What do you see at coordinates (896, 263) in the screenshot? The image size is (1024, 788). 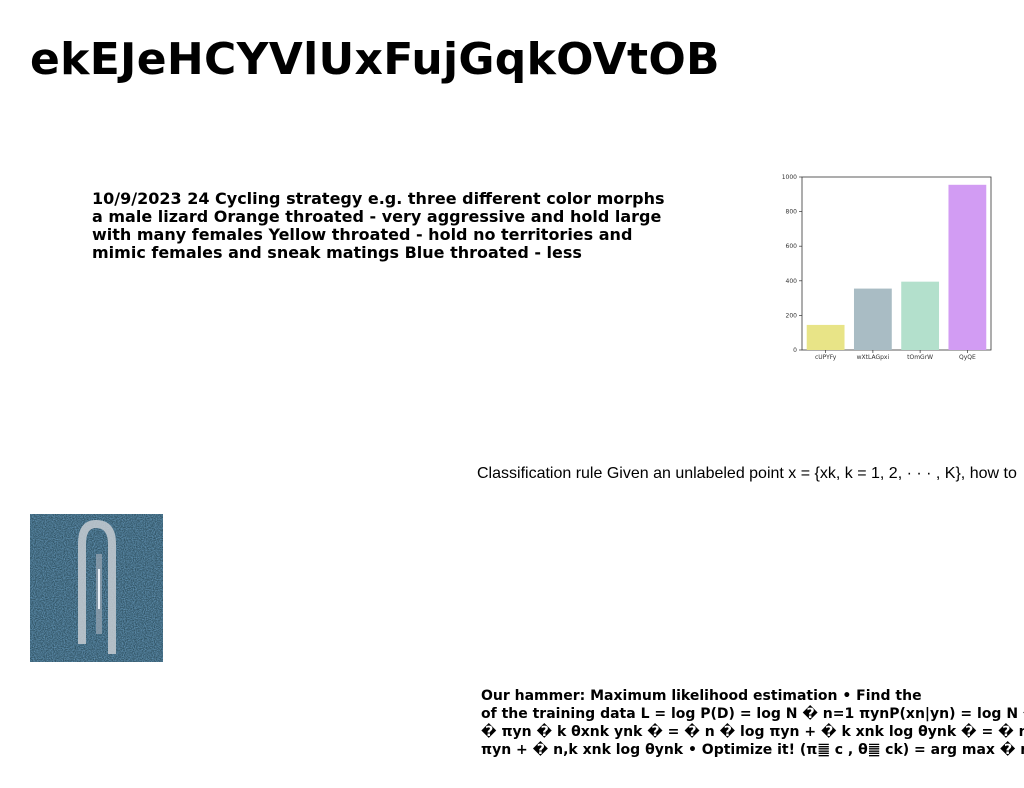 I see `plot-frame` at bounding box center [896, 263].